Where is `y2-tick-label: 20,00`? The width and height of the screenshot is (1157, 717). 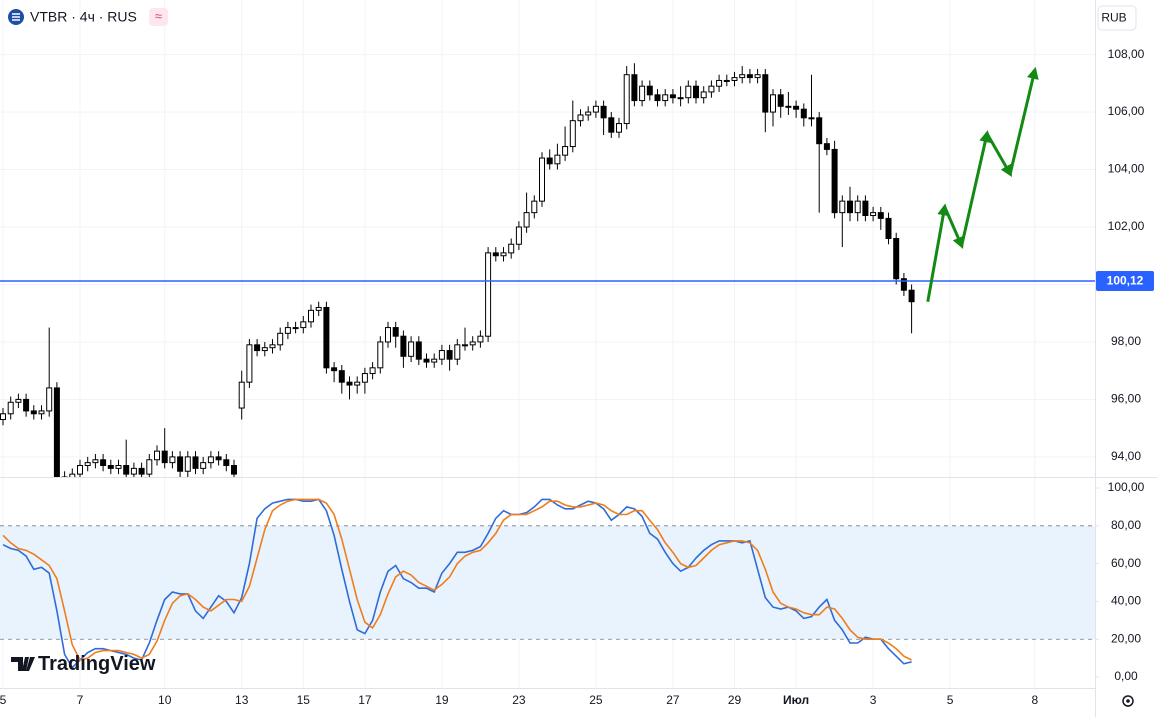 y2-tick-label: 20,00 is located at coordinates (1126, 638).